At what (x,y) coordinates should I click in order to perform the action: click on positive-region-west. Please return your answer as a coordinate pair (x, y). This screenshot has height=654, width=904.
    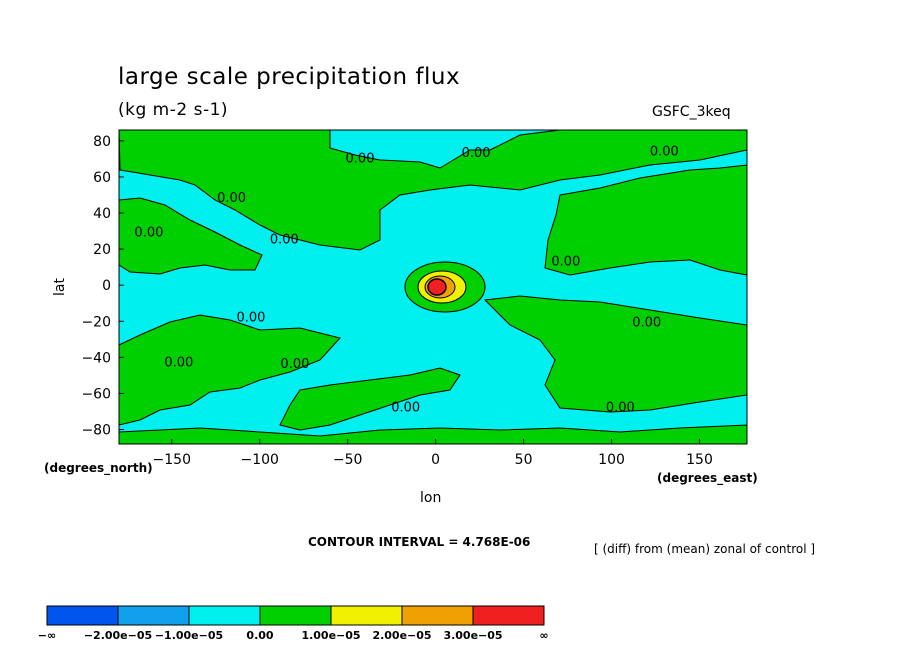
    Looking at the image, I should click on (190, 236).